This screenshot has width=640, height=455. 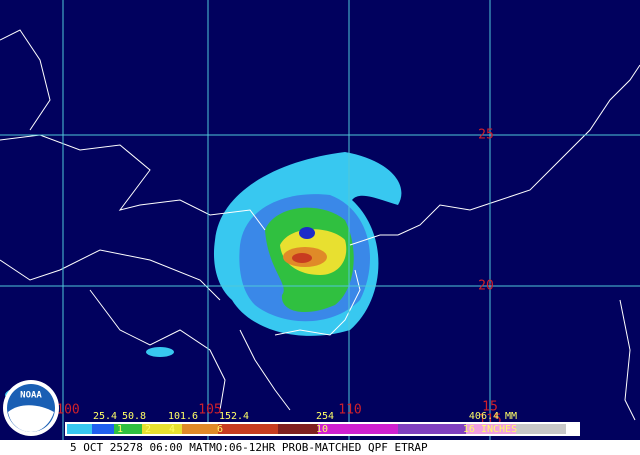 I want to click on noaa-logo: NOAA, so click(x=31, y=408).